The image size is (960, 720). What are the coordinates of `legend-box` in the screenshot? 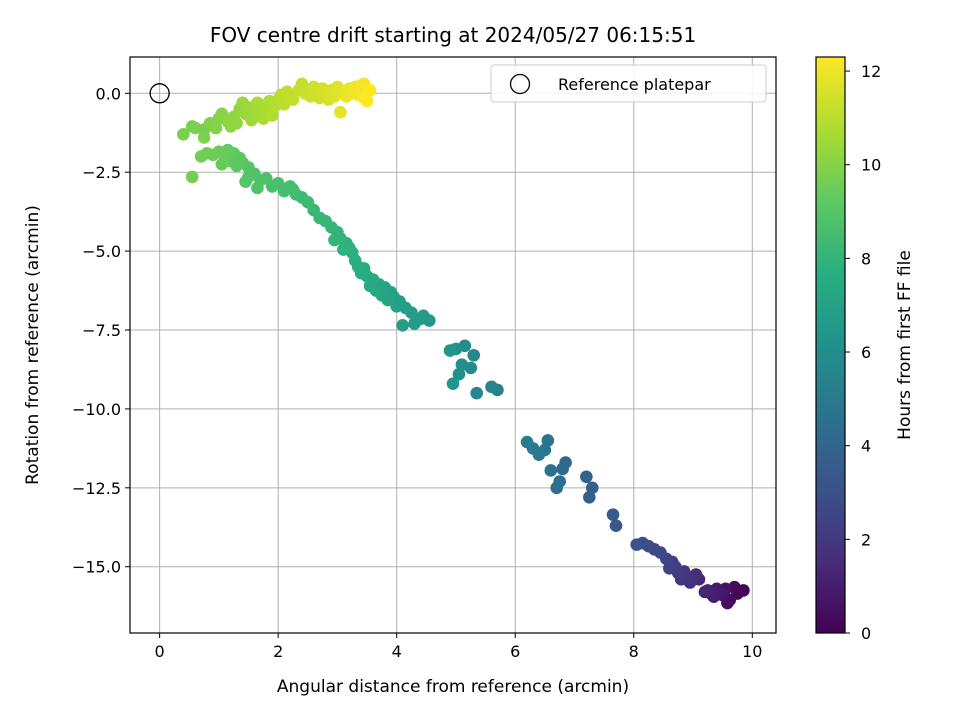 It's located at (628, 83).